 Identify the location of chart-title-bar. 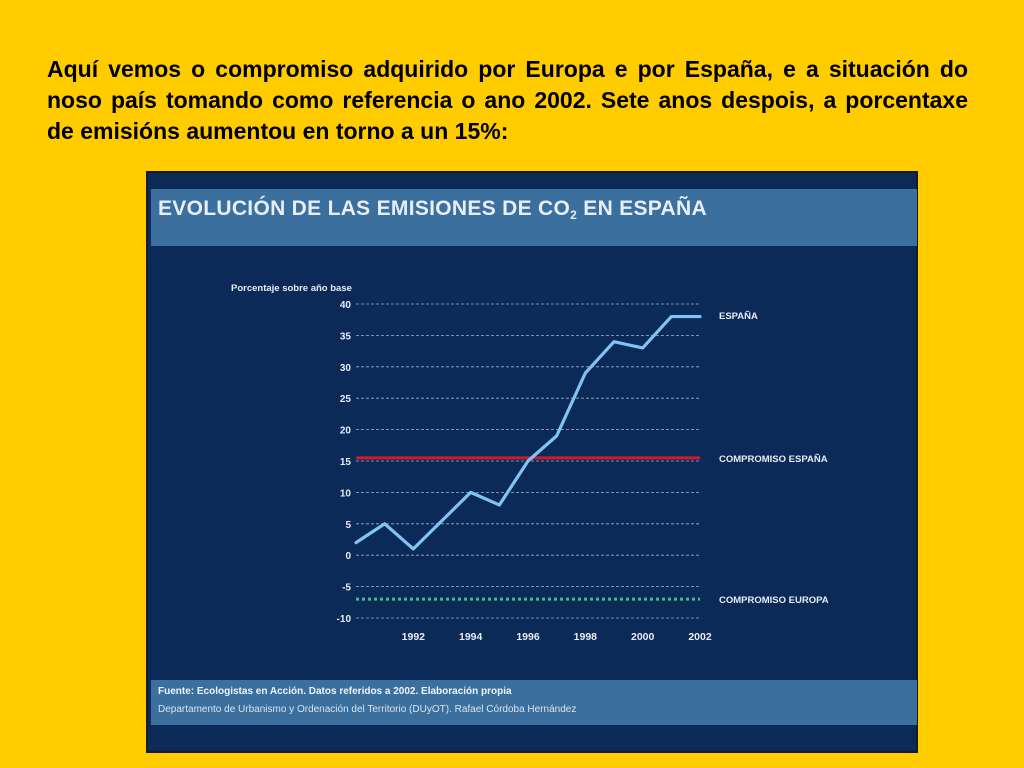
(534, 217).